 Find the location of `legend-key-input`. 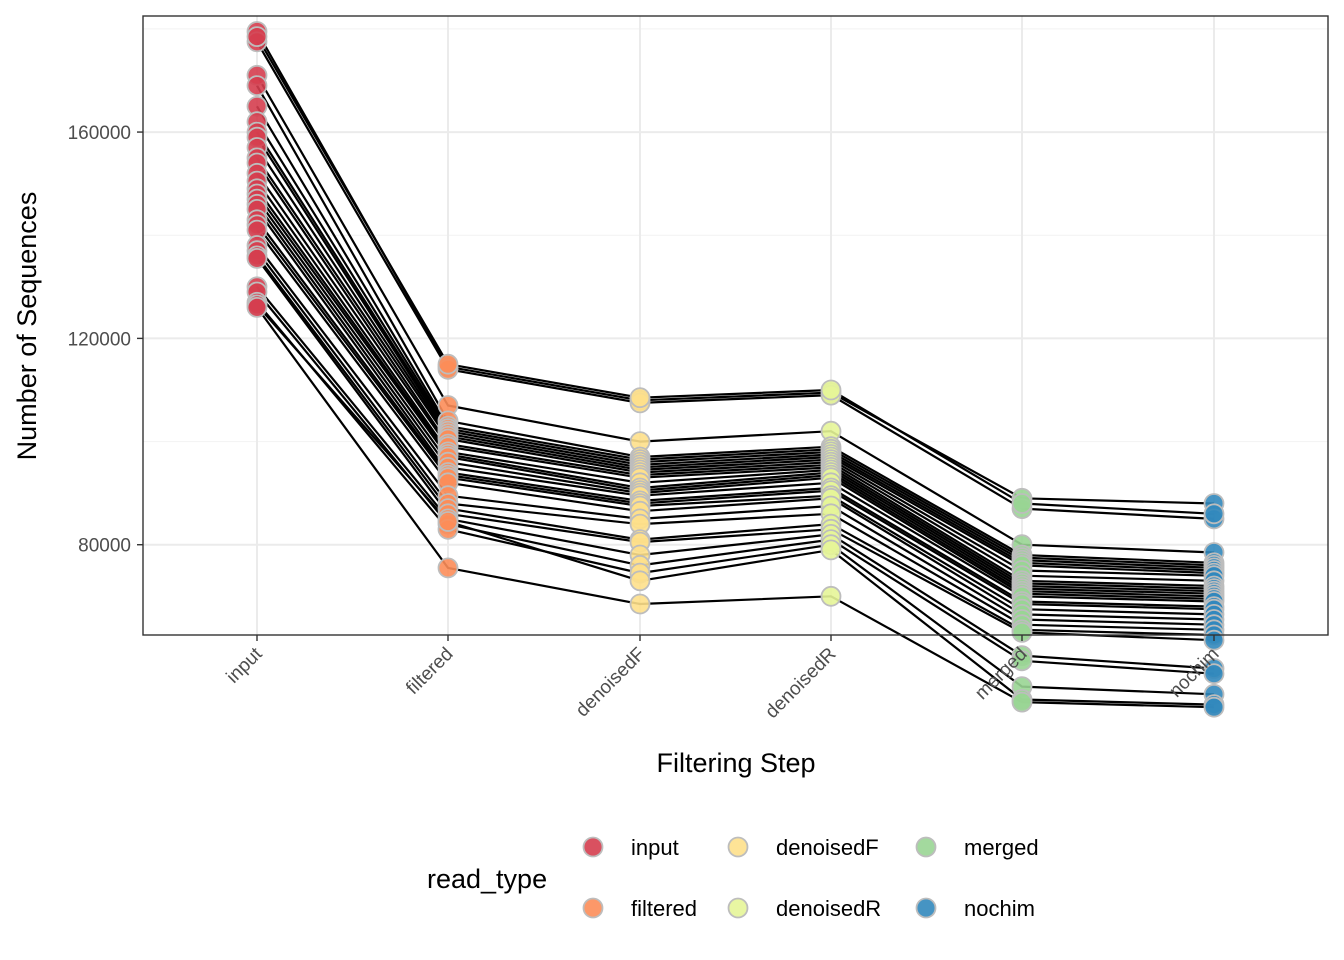

legend-key-input is located at coordinates (593, 847).